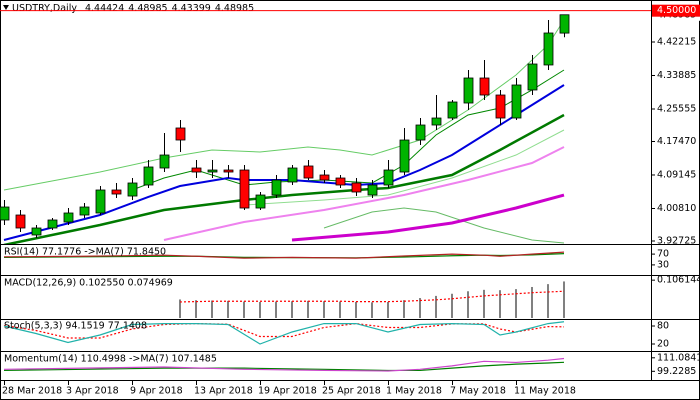 The height and width of the screenshot is (400, 700). What do you see at coordinates (663, 326) in the screenshot?
I see `y-tick-label: 80` at bounding box center [663, 326].